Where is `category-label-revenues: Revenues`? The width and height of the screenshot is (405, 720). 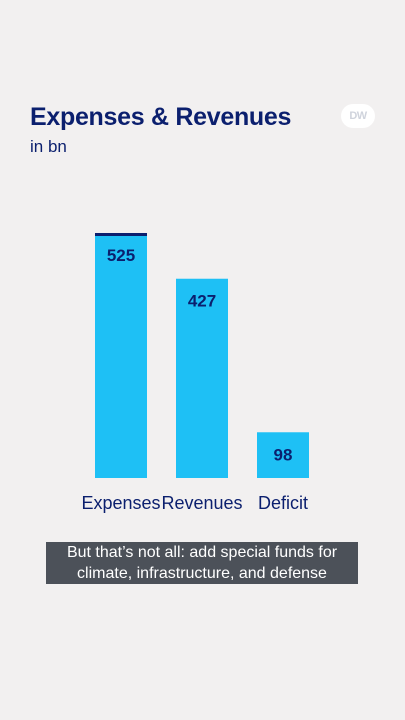 category-label-revenues: Revenues is located at coordinates (201, 503).